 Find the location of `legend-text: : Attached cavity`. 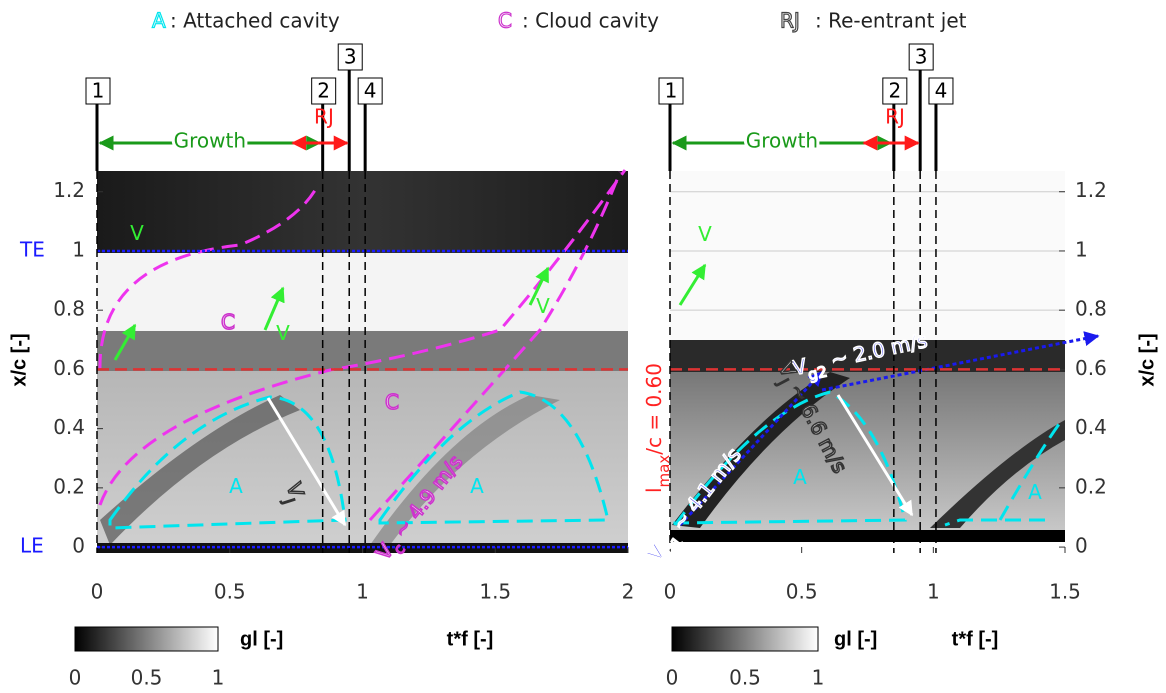

legend-text: : Attached cavity is located at coordinates (255, 21).